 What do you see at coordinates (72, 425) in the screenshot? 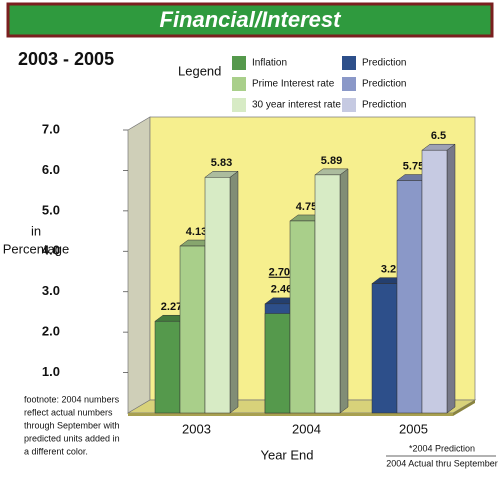
I see `footnote-line: through September with` at bounding box center [72, 425].